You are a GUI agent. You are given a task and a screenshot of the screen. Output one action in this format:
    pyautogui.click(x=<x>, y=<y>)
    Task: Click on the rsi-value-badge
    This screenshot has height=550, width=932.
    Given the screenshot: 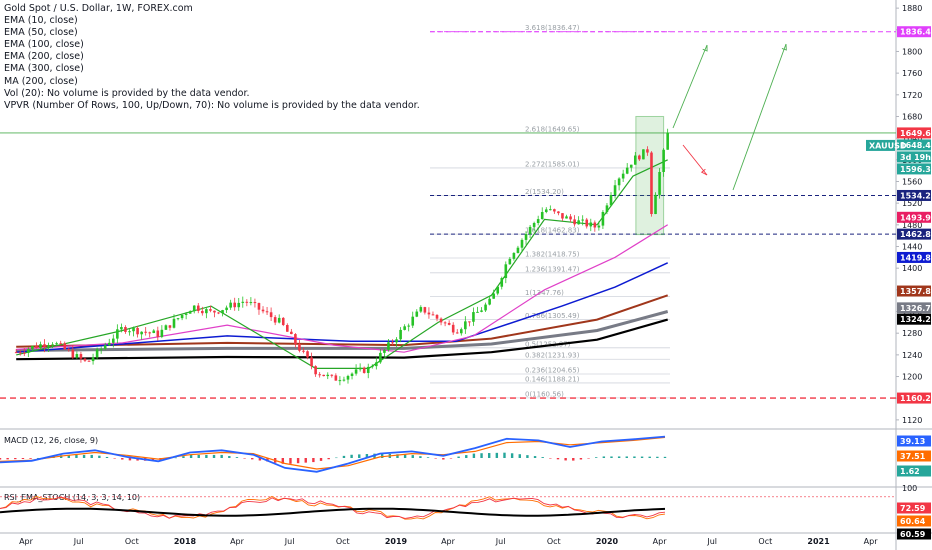 What is the action you would take?
    pyautogui.click(x=914, y=508)
    